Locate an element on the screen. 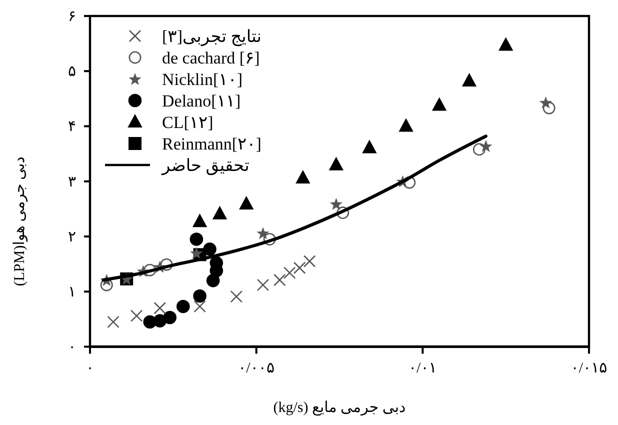 This screenshot has width=618, height=425. x-tick-label: ۰/۰۱۵ is located at coordinates (589, 368).